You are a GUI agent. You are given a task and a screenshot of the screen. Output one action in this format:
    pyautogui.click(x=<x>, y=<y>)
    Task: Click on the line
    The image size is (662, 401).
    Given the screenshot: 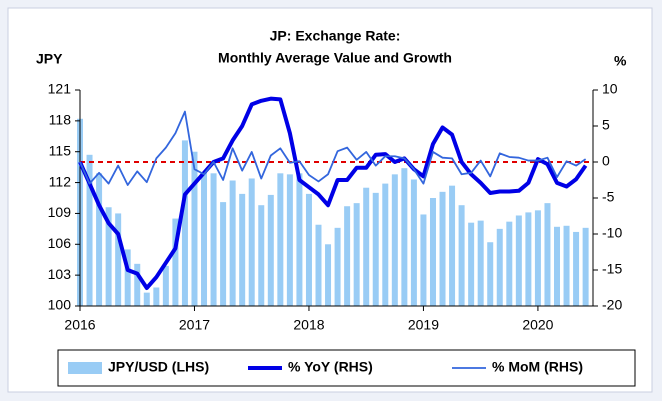 What is the action you would take?
    pyautogui.click(x=333, y=148)
    